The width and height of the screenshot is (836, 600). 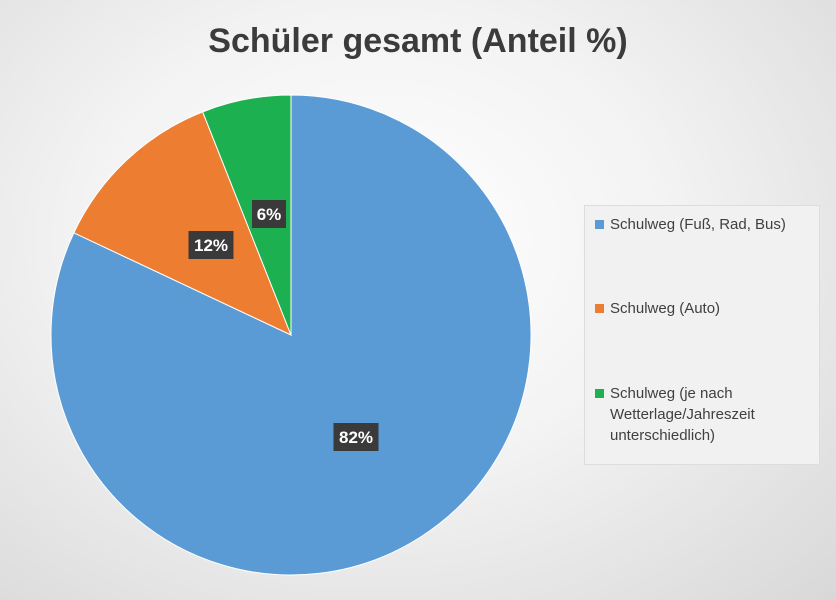 What do you see at coordinates (418, 41) in the screenshot?
I see `chart-title: Schüler gesamt (Anteil %)` at bounding box center [418, 41].